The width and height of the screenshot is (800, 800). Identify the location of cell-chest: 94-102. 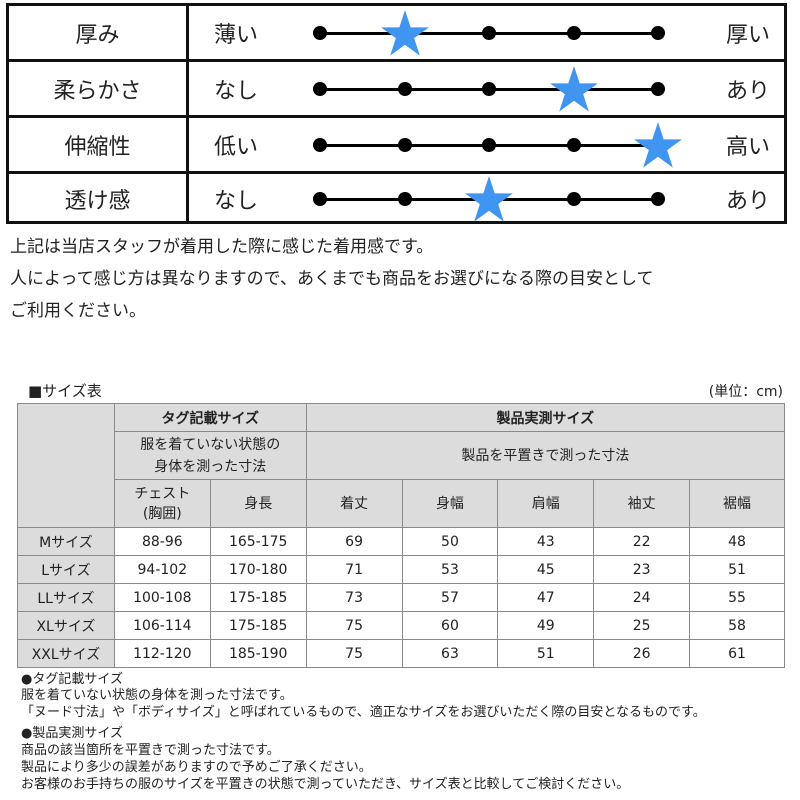
(162, 569).